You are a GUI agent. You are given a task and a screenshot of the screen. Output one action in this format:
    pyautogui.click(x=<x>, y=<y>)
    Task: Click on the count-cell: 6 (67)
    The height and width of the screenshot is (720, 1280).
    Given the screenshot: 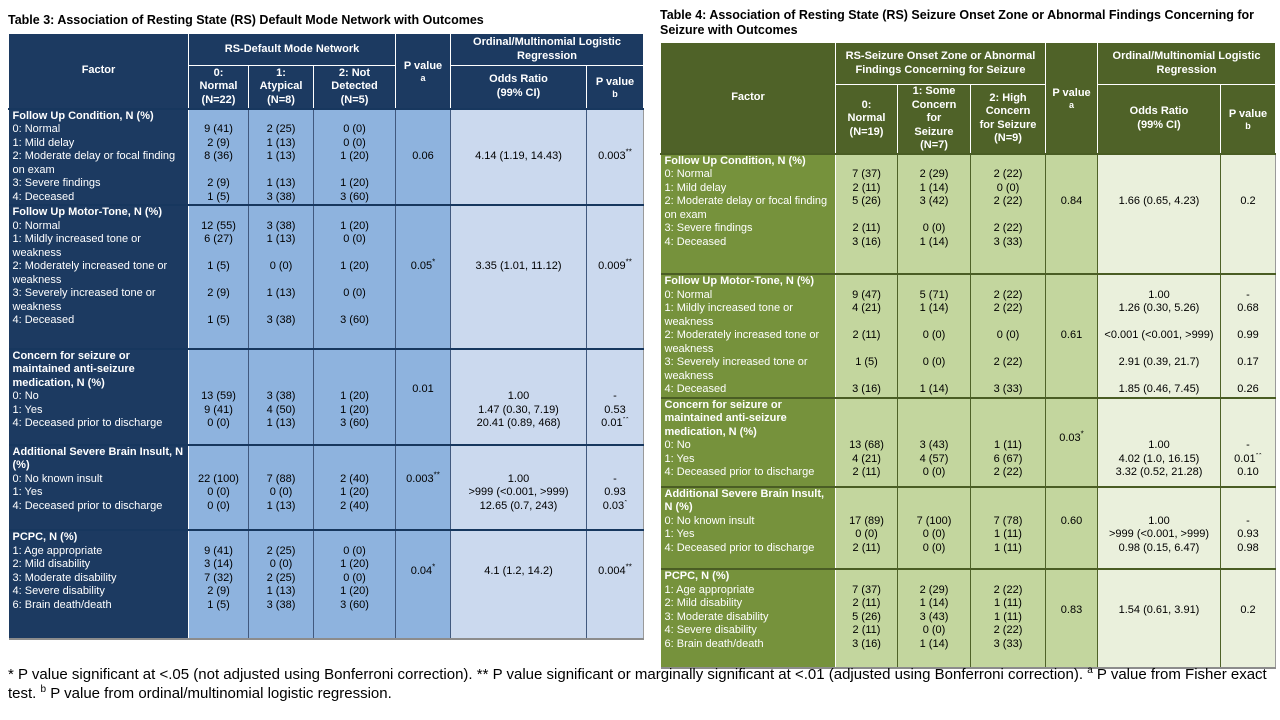 What is the action you would take?
    pyautogui.click(x=1008, y=459)
    